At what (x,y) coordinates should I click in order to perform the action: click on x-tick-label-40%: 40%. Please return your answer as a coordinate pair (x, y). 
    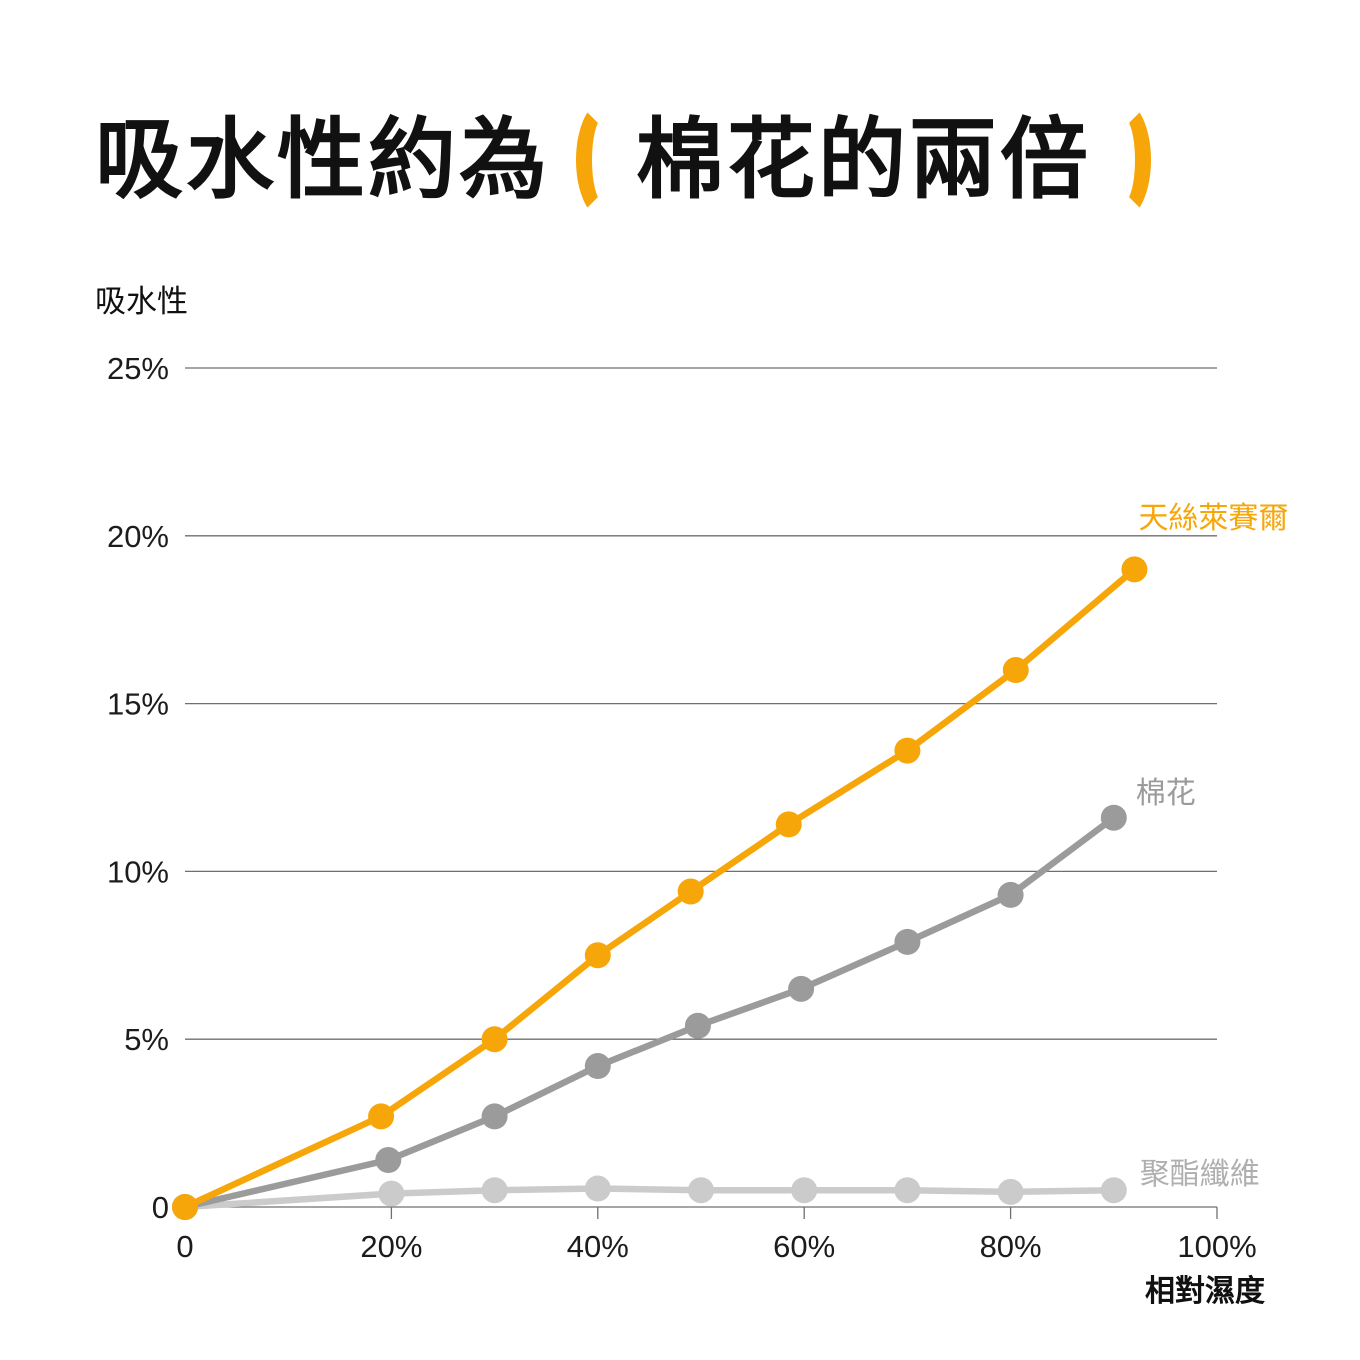
    Looking at the image, I should click on (598, 1246).